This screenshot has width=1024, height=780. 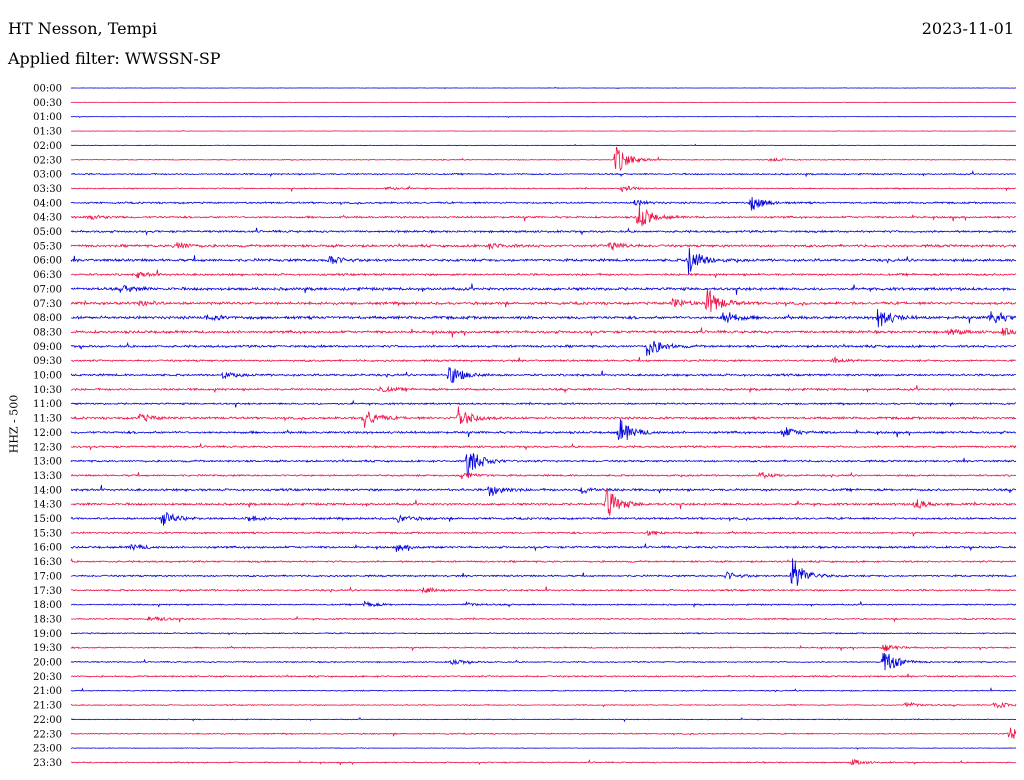 I want to click on time-tick-label: 00:30, so click(x=47, y=103).